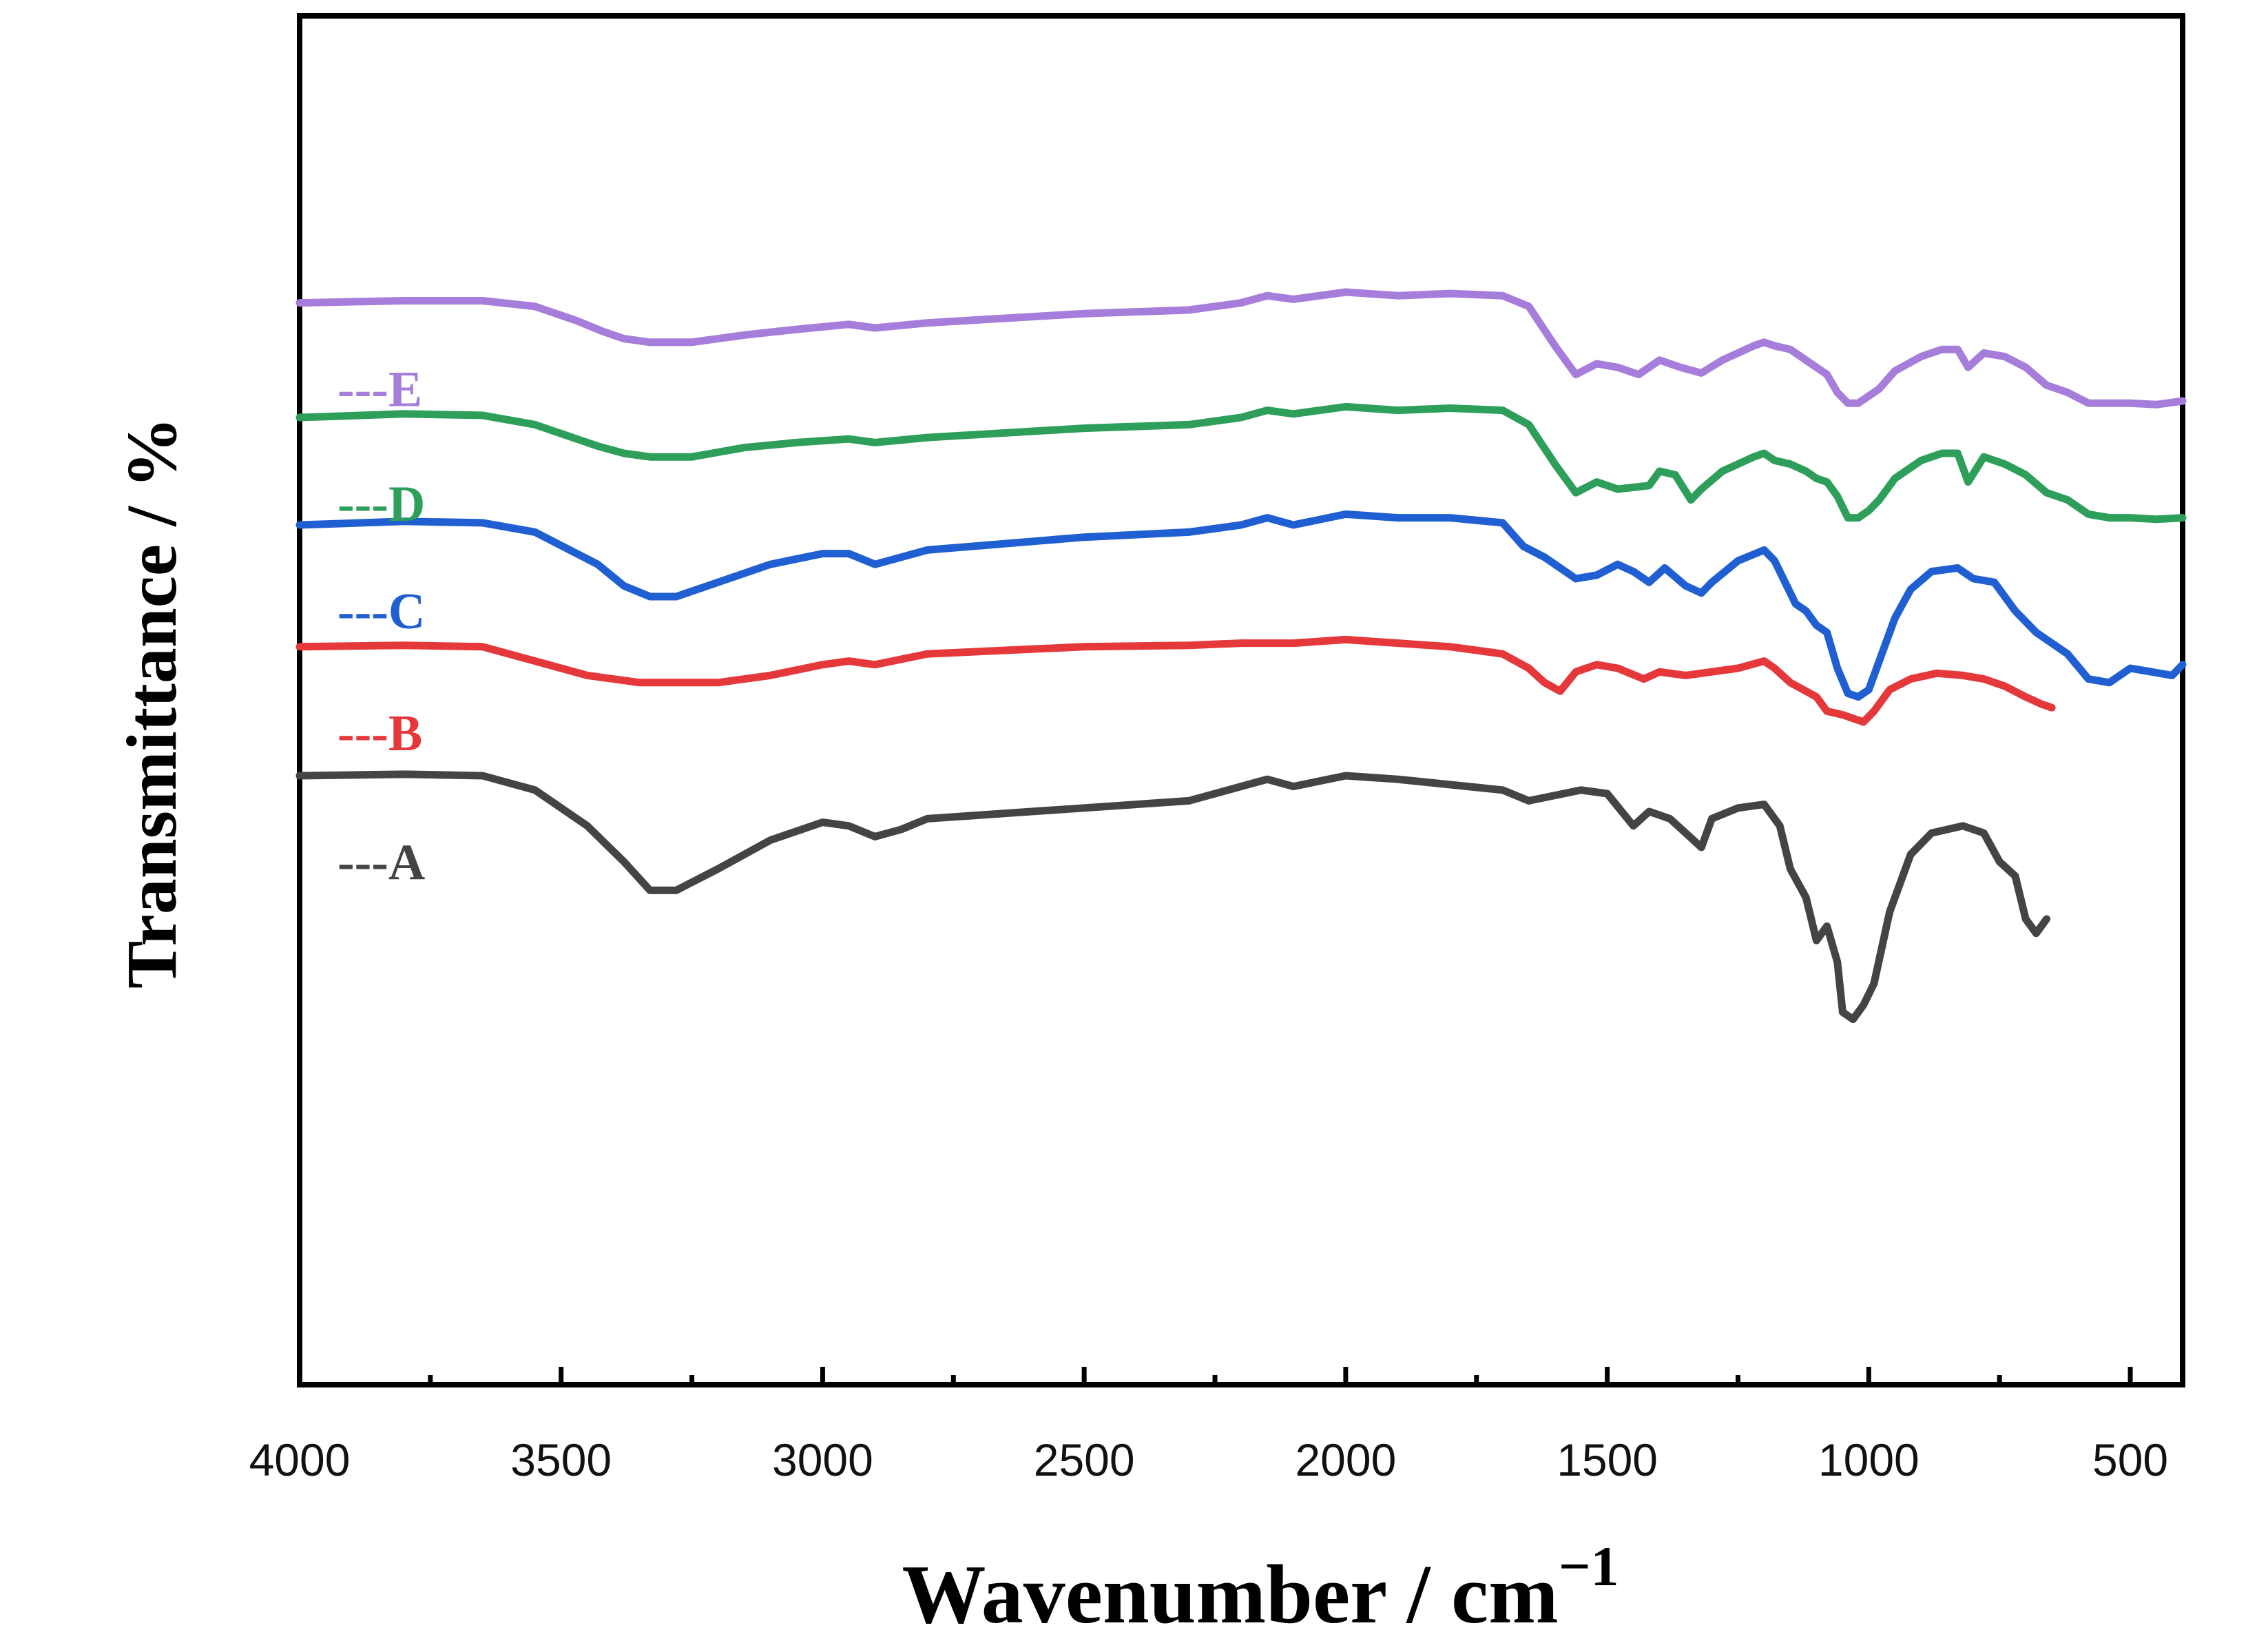 The height and width of the screenshot is (1641, 2268). Describe the element at coordinates (1241, 349) in the screenshot. I see `series-line-e` at that location.